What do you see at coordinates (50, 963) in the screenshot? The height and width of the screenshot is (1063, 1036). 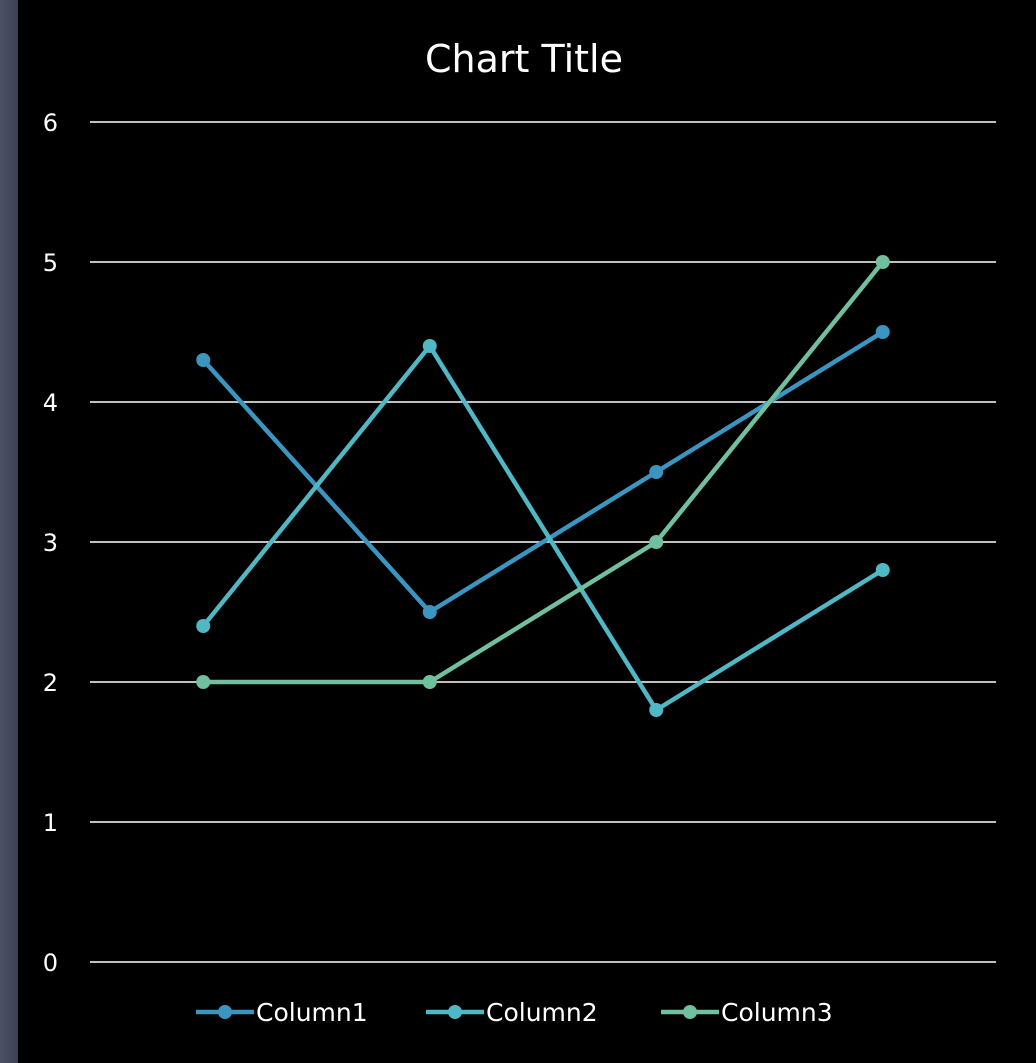 I see `y-tick-label-0: 0` at bounding box center [50, 963].